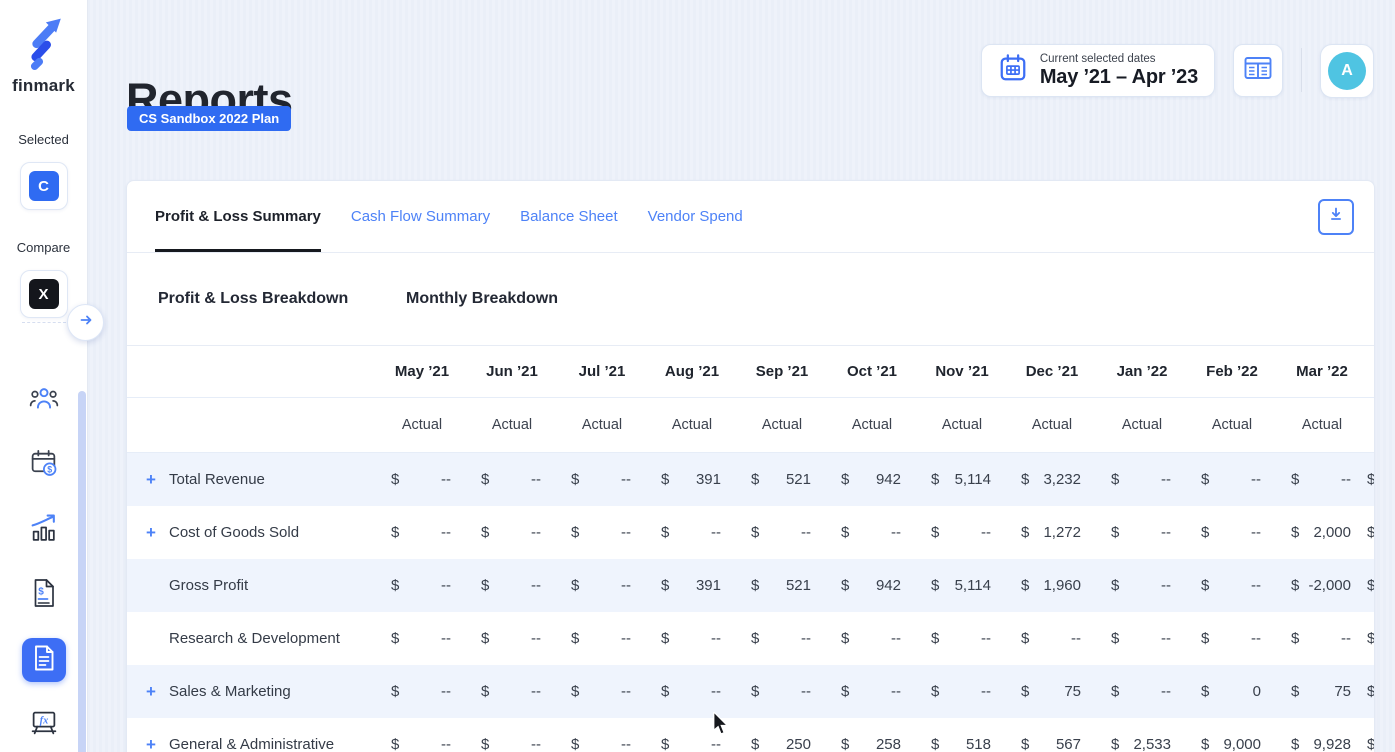  What do you see at coordinates (44, 465) in the screenshot?
I see `sidebar-nav-payroll-calendar: $` at bounding box center [44, 465].